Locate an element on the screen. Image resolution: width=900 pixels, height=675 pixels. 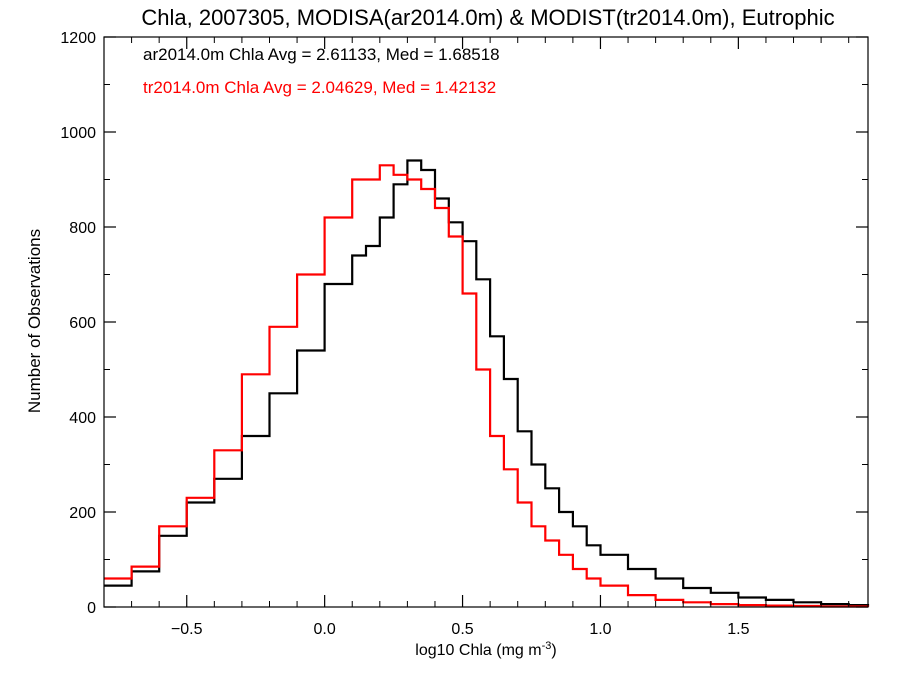
y-tick-label: 1200 is located at coordinates (78, 38).